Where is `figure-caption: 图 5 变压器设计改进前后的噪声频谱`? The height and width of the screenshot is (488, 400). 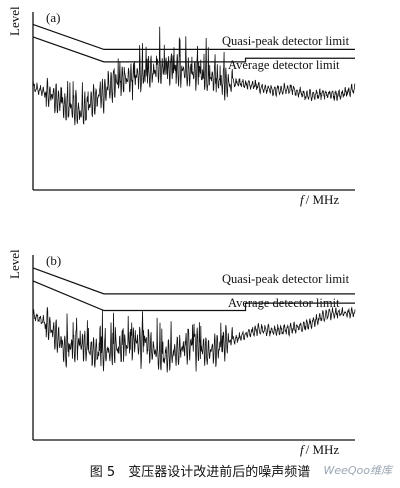 figure-caption: 图 5 变压器设计改进前后的噪声频谱 is located at coordinates (200, 472).